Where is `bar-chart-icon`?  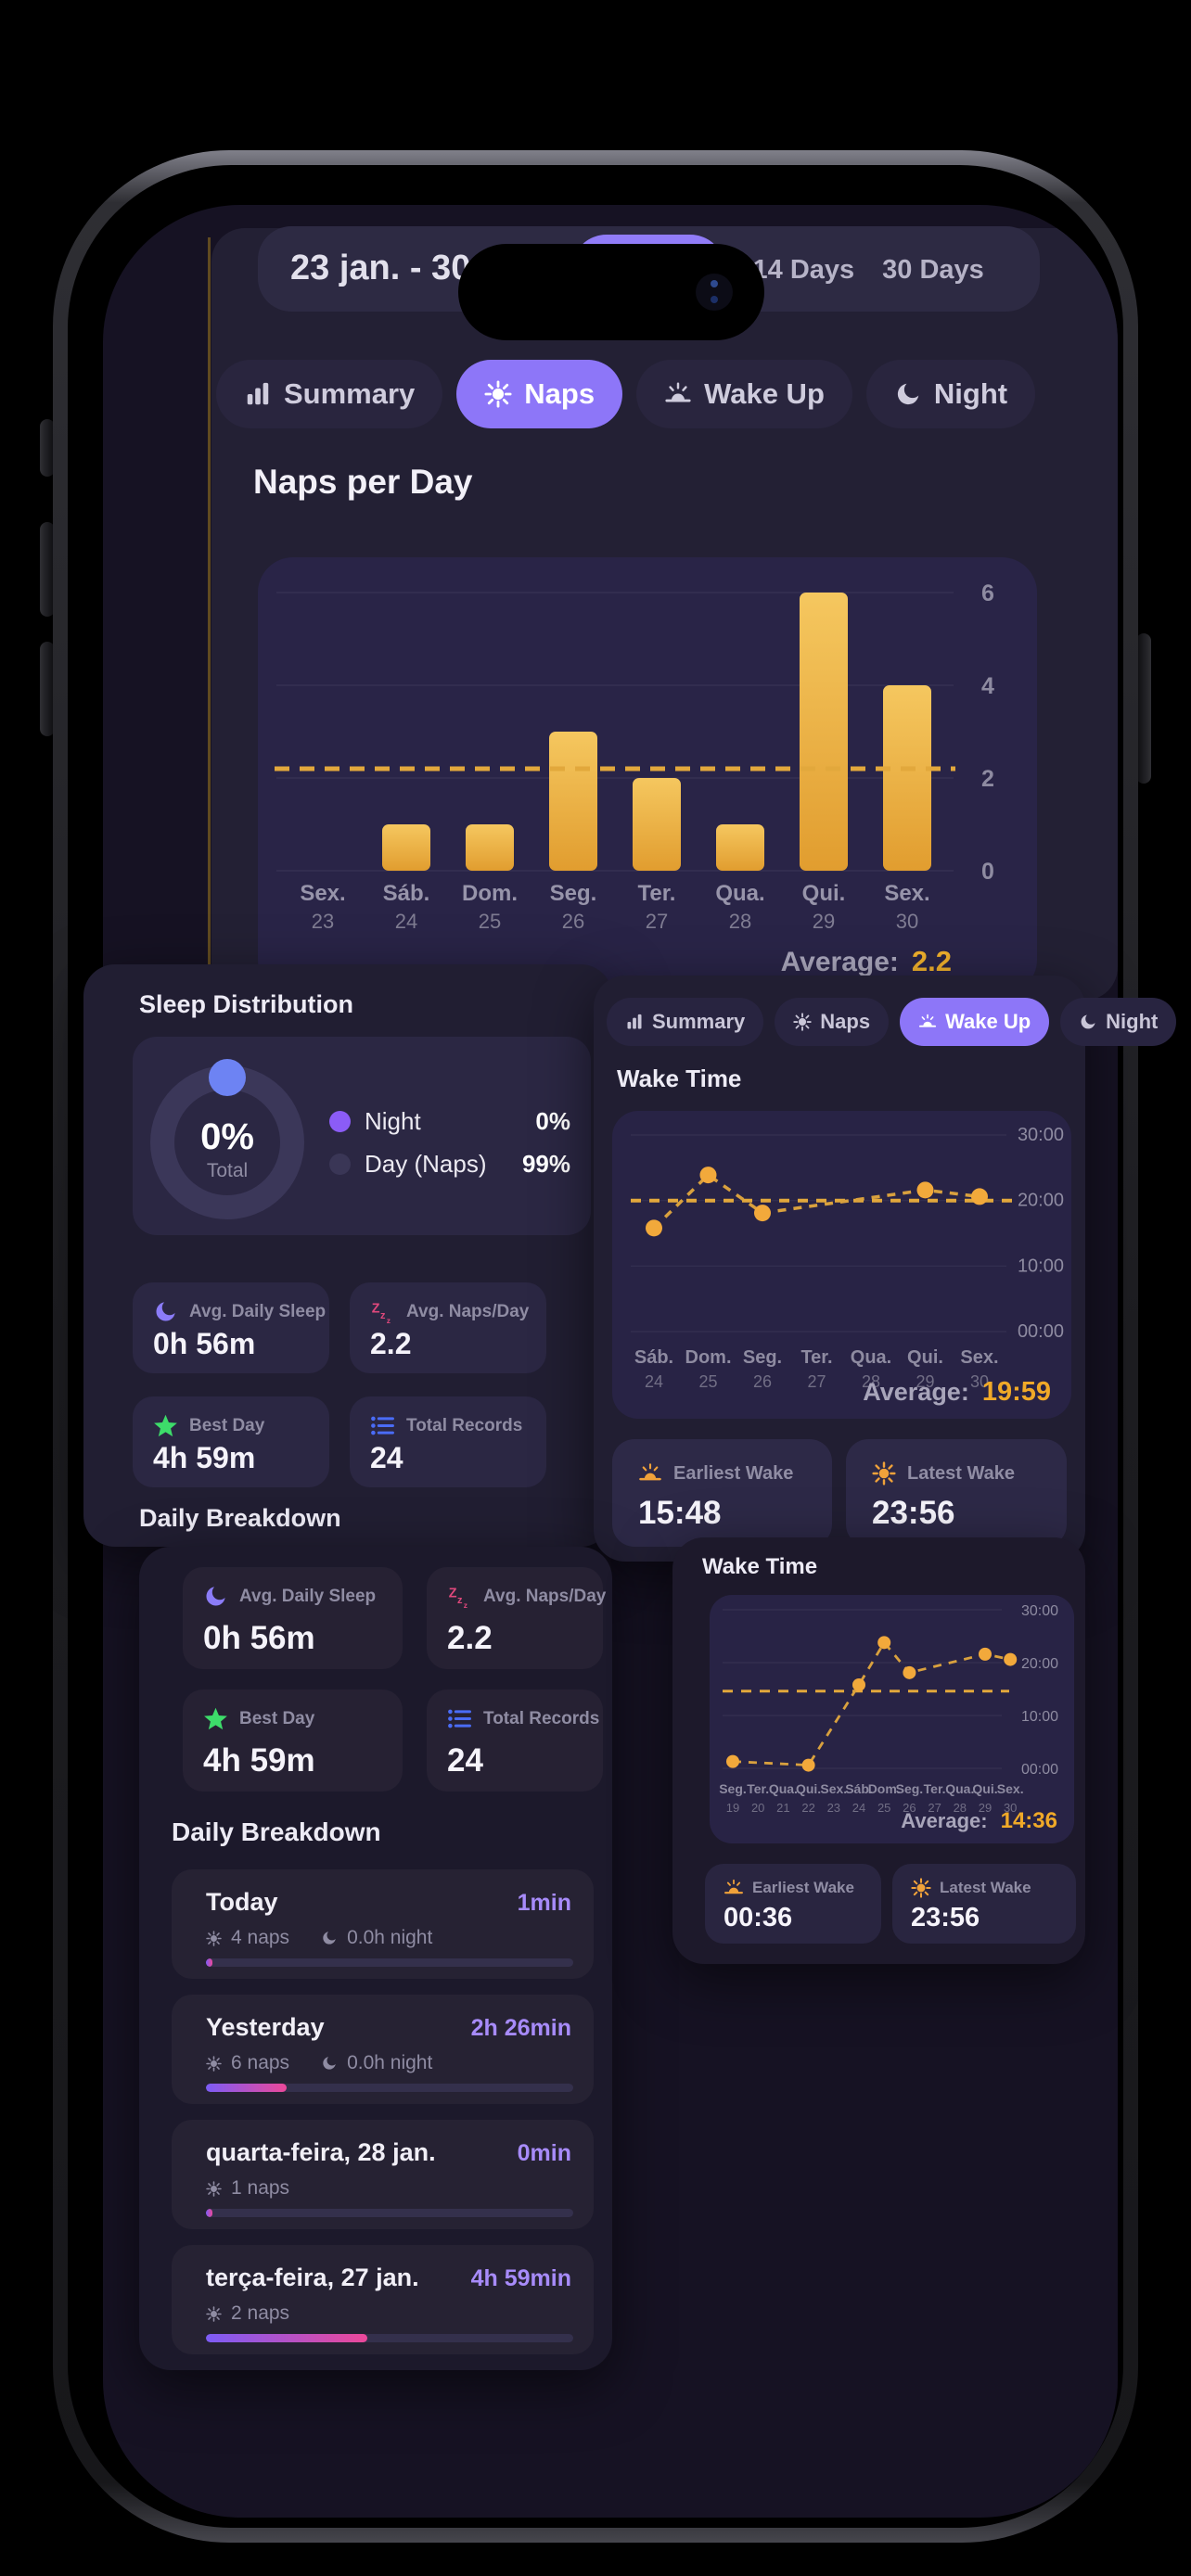 bar-chart-icon is located at coordinates (258, 394).